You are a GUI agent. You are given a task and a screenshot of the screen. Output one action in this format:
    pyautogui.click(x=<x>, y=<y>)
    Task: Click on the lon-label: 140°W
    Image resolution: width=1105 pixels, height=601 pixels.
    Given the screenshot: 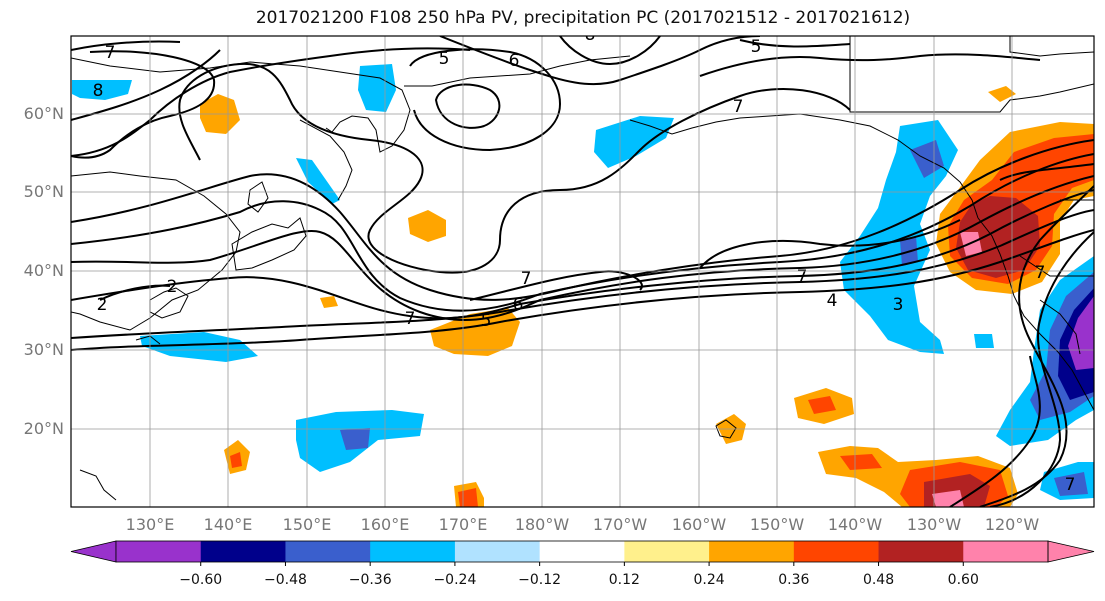 What is the action you would take?
    pyautogui.click(x=855, y=524)
    